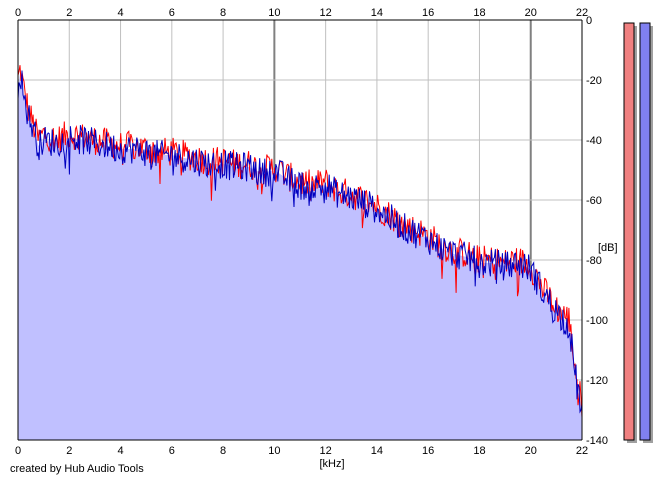  What do you see at coordinates (223, 13) in the screenshot?
I see `x-tick-label-top: 8` at bounding box center [223, 13].